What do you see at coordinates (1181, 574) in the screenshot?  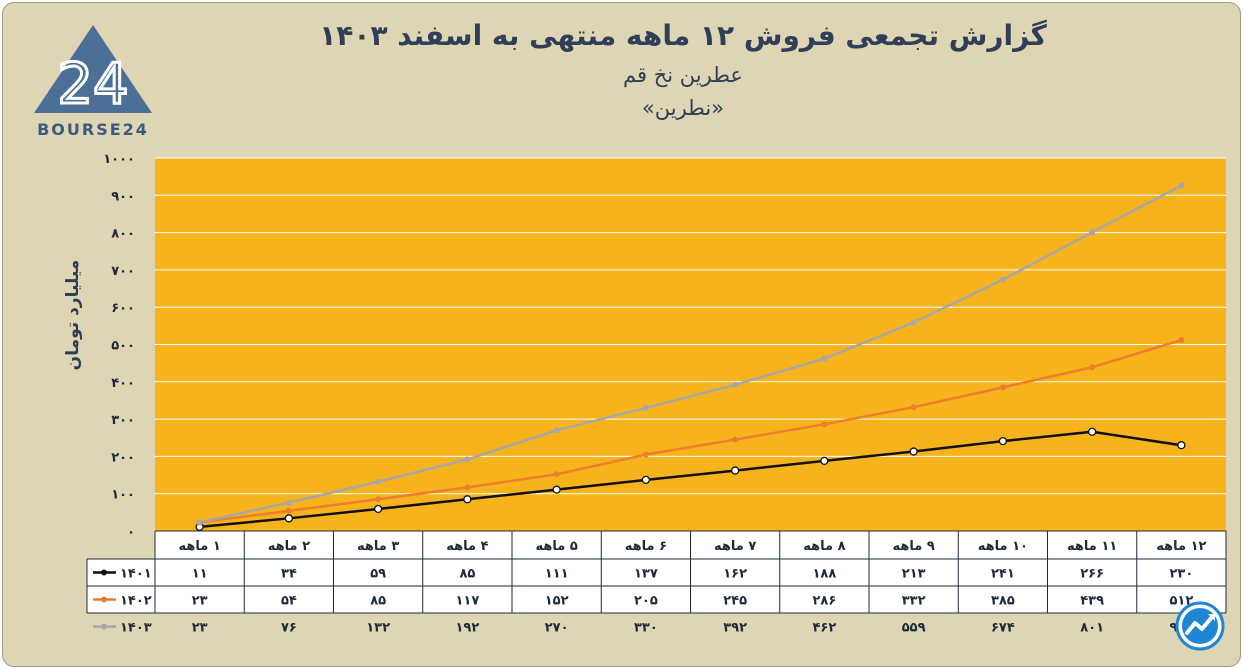 I see `table-cell-value: ۲۳۰` at bounding box center [1181, 574].